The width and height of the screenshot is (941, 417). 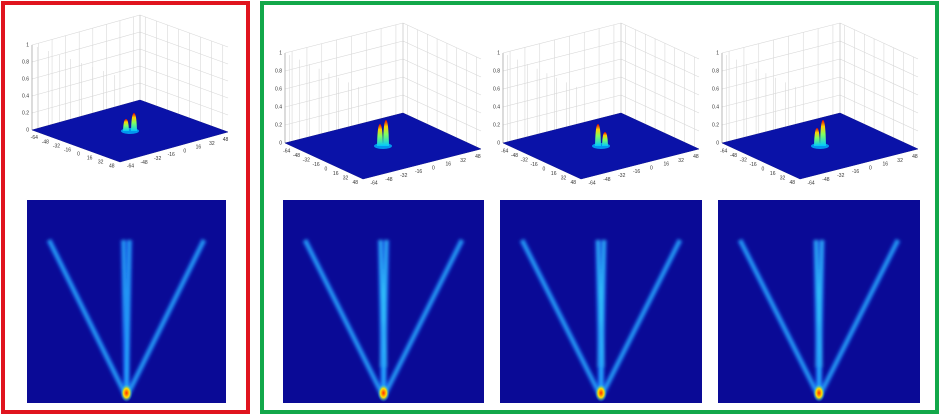 I want to click on y-tick-label: 48, so click(x=478, y=157).